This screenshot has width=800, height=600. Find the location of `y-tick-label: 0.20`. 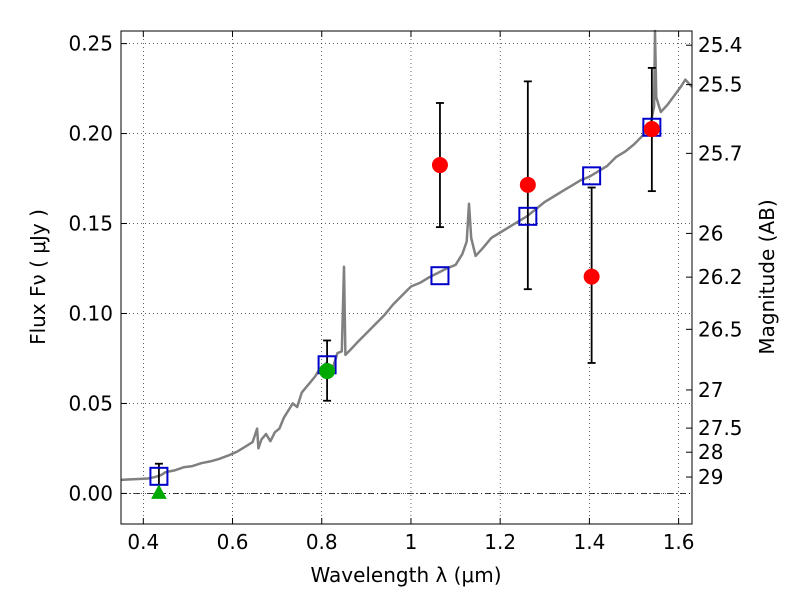

y-tick-label: 0.20 is located at coordinates (90, 134).